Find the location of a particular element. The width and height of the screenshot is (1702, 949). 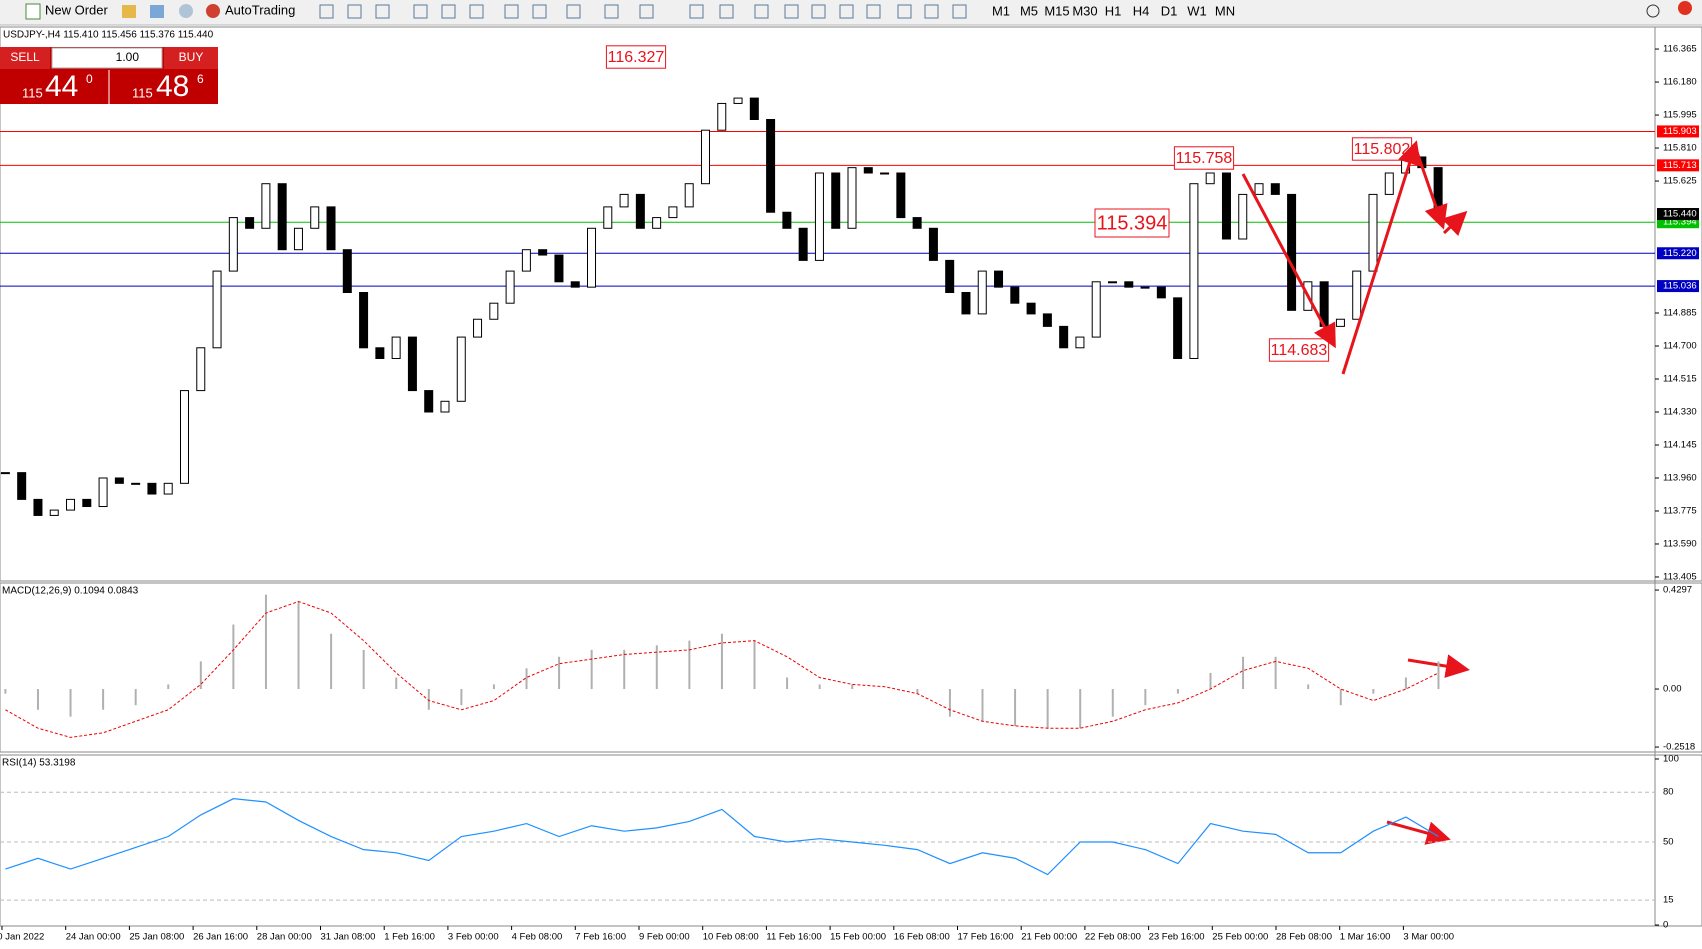

x-tick-label: 24 Jan 00:00 is located at coordinates (93, 937).